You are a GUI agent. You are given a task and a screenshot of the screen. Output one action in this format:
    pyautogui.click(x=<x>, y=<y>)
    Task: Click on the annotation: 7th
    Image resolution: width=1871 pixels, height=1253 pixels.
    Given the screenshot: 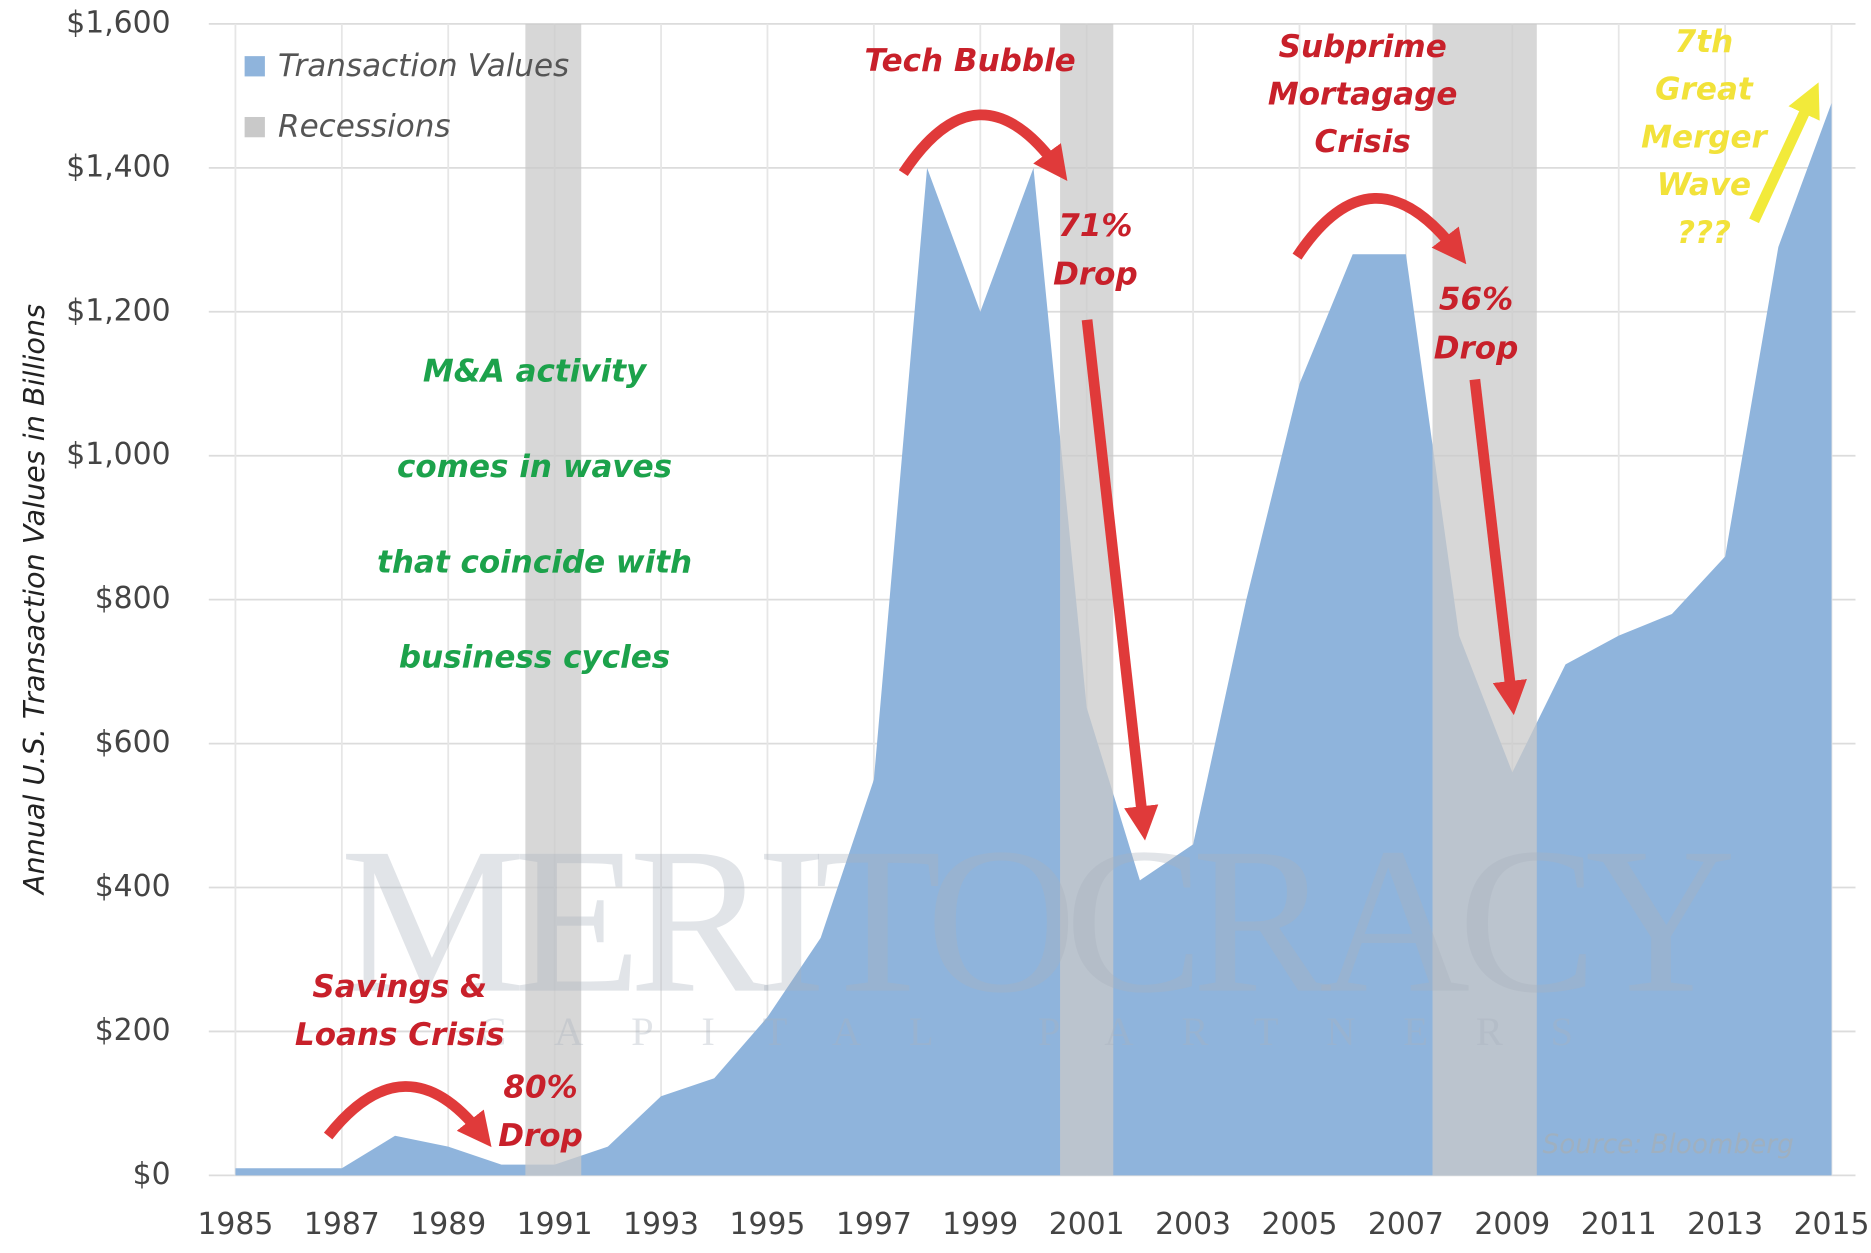 What is the action you would take?
    pyautogui.click(x=1704, y=42)
    